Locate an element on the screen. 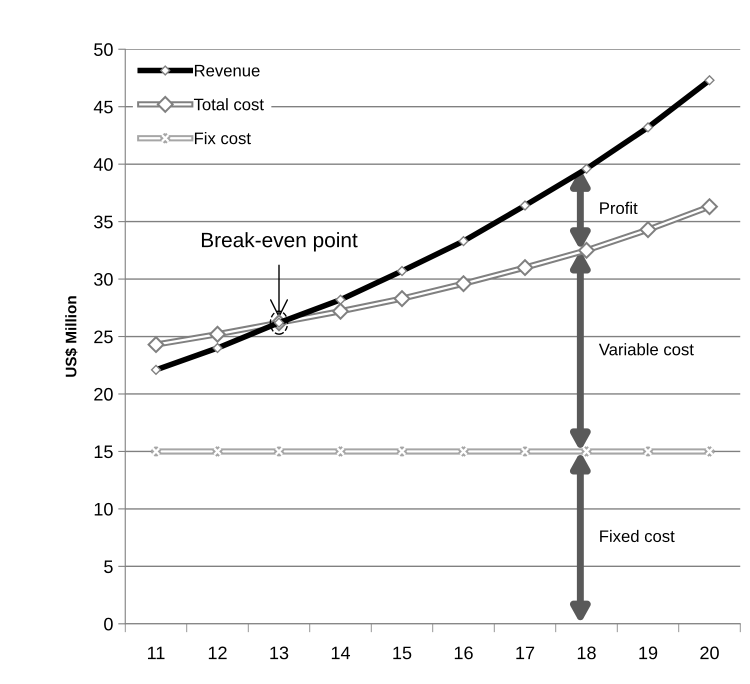  legend-label: Revenue is located at coordinates (227, 70).